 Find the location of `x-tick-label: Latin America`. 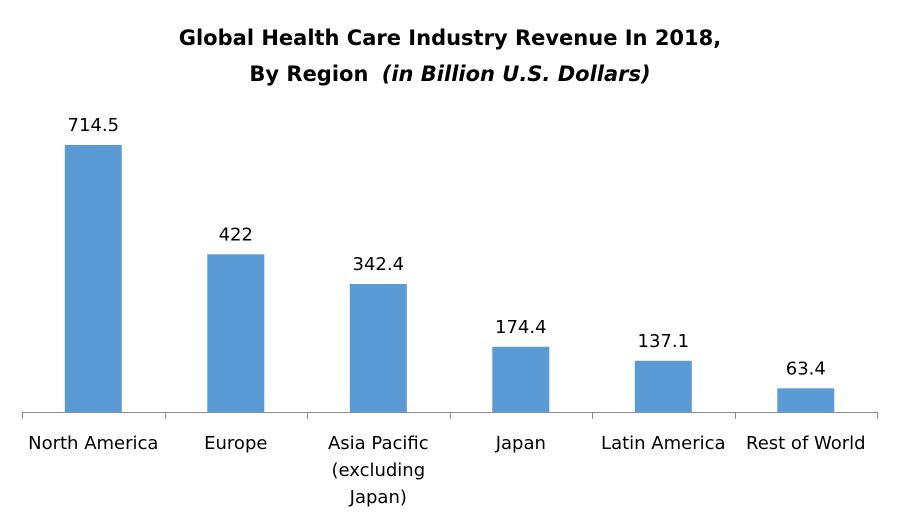

x-tick-label: Latin America is located at coordinates (663, 443).